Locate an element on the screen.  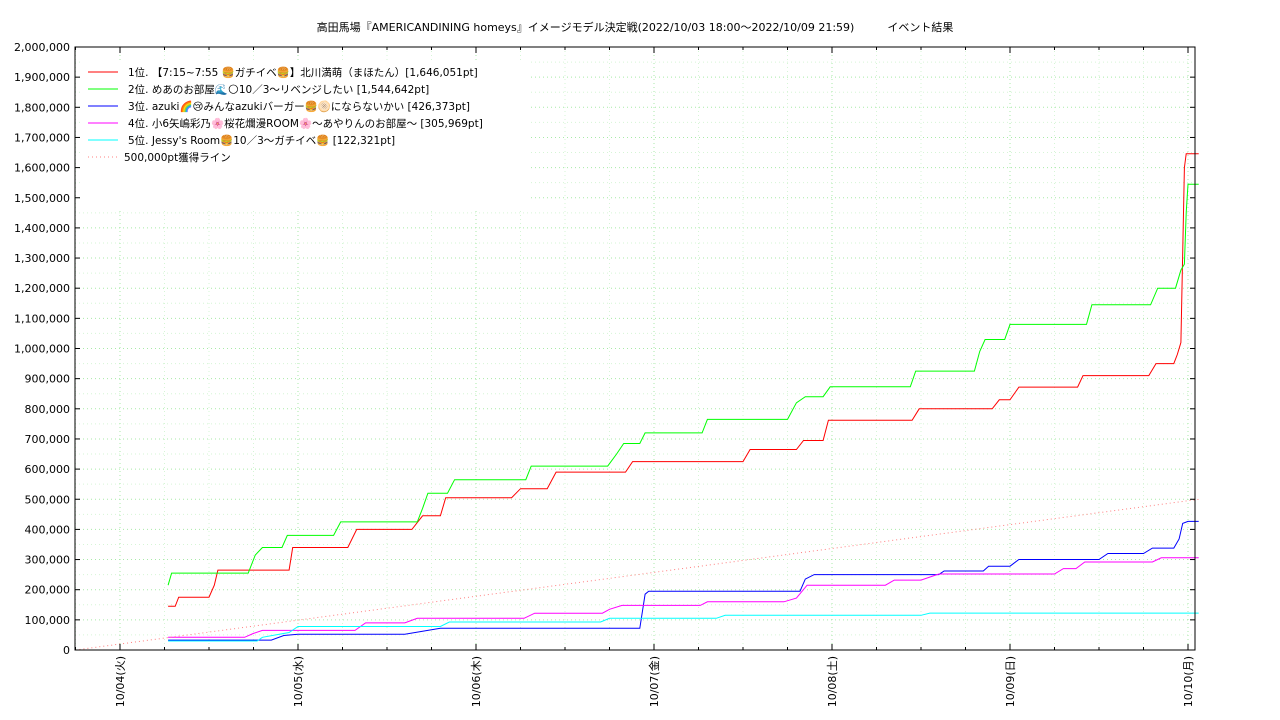
x-tick-label: 10/07(金) is located at coordinates (654, 681).